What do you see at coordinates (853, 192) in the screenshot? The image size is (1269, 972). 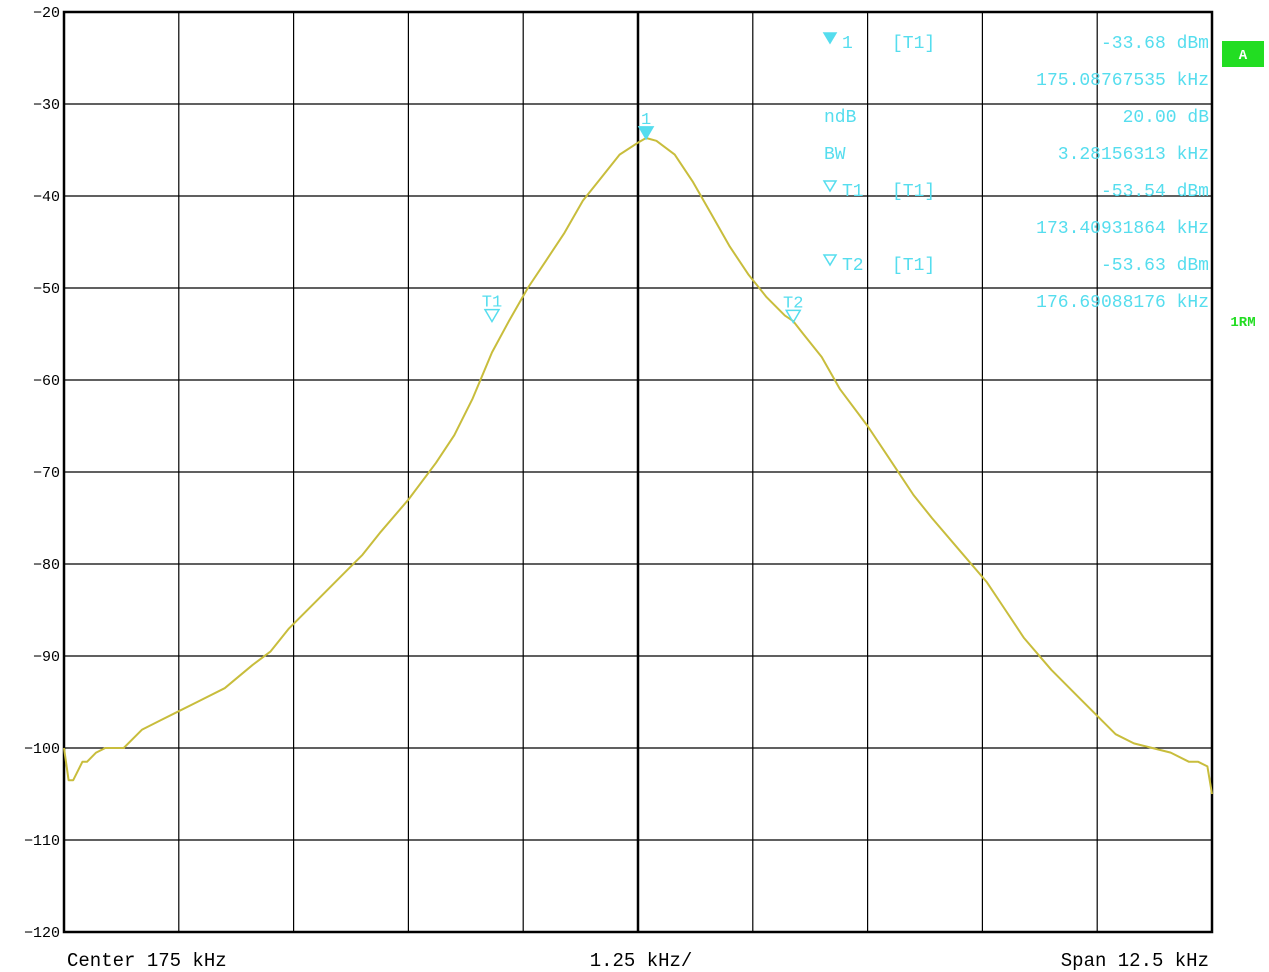 I see `readout-name: T1` at bounding box center [853, 192].